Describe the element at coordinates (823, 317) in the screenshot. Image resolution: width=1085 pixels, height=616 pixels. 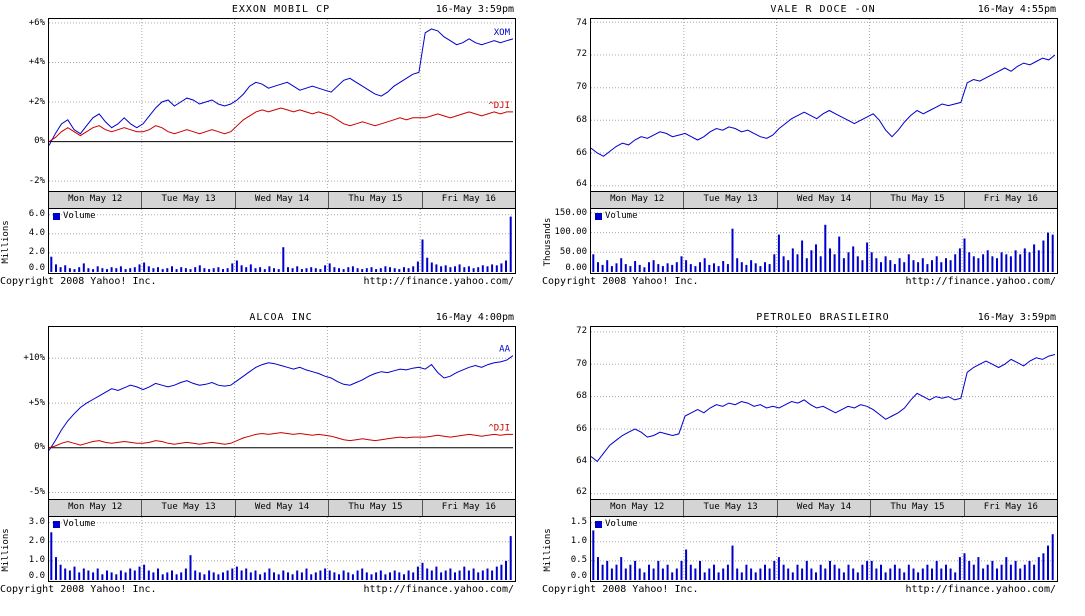
I see `chart-title: PETROLEO BRASILEIRO` at that location.